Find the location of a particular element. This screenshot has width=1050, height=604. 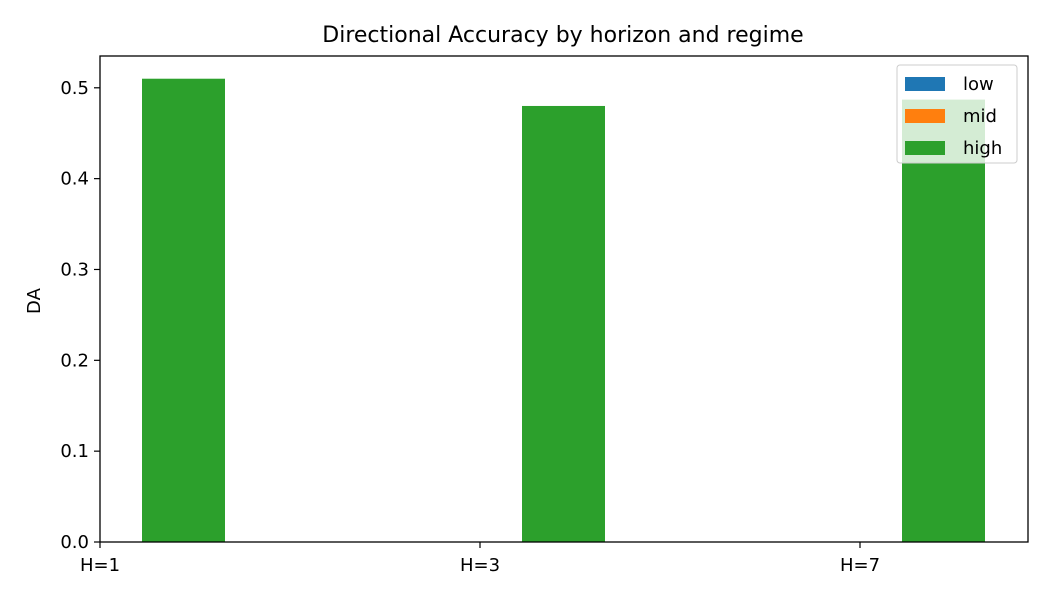

y-tick-label: 0.1 is located at coordinates (74, 451).